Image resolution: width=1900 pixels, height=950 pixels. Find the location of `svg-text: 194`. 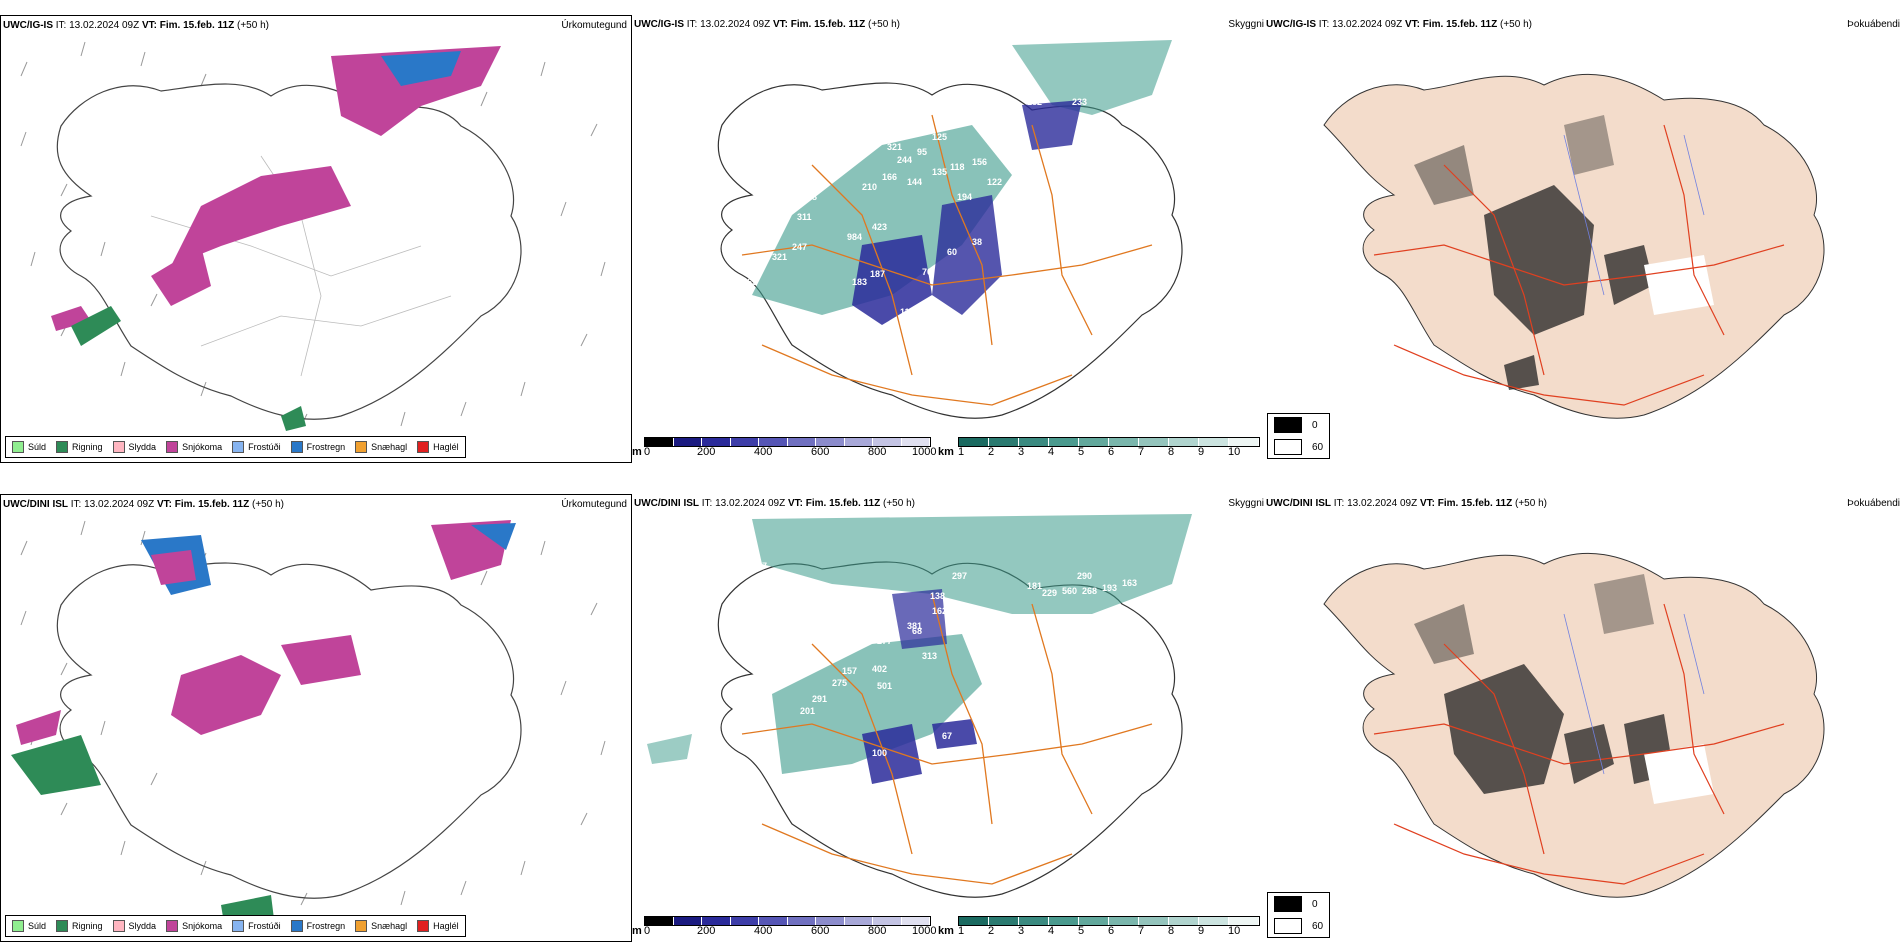

svg-text: 194 is located at coordinates (964, 197).